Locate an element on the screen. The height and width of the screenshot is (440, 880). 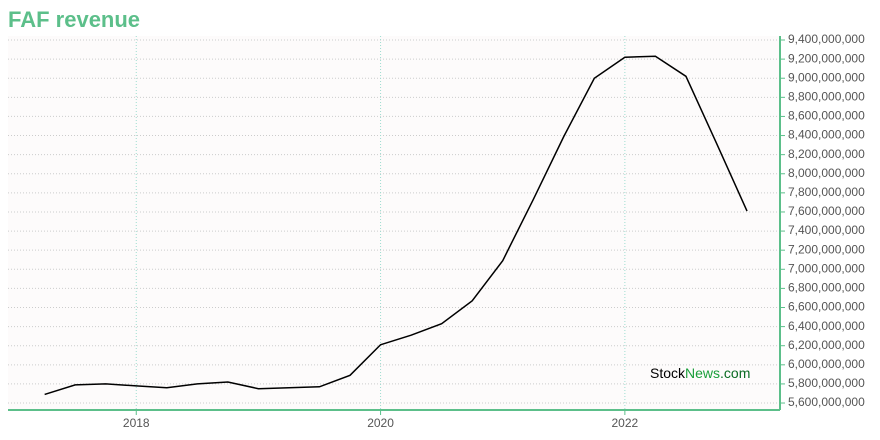
y-tick-label: 6,600,000,000 is located at coordinates (826, 307).